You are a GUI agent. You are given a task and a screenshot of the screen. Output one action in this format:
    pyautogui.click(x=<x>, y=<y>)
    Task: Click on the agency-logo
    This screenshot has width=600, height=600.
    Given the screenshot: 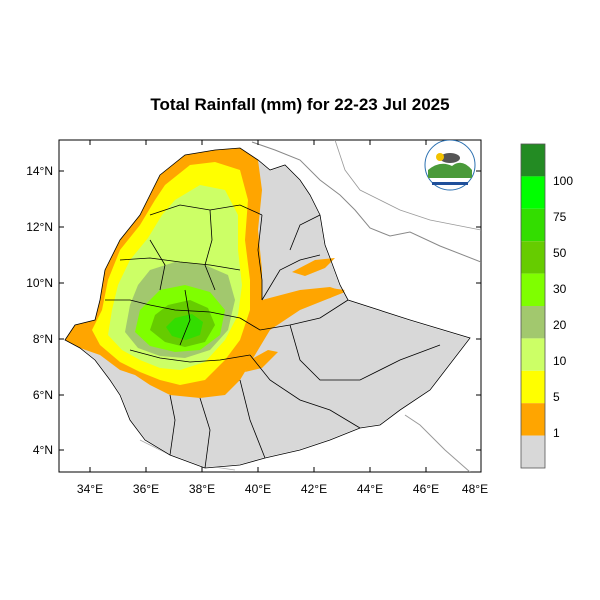 What is the action you would take?
    pyautogui.click(x=450, y=165)
    